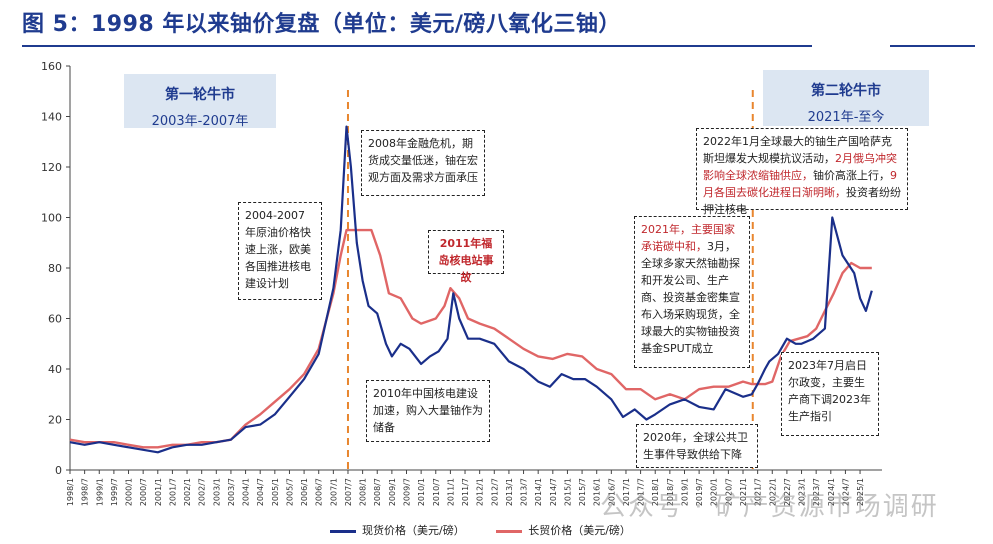  What do you see at coordinates (800, 167) in the screenshot?
I see `annotation-text-highlight: 2月俄乌冲突影响全球浓缩铀供应，` at bounding box center [800, 167].